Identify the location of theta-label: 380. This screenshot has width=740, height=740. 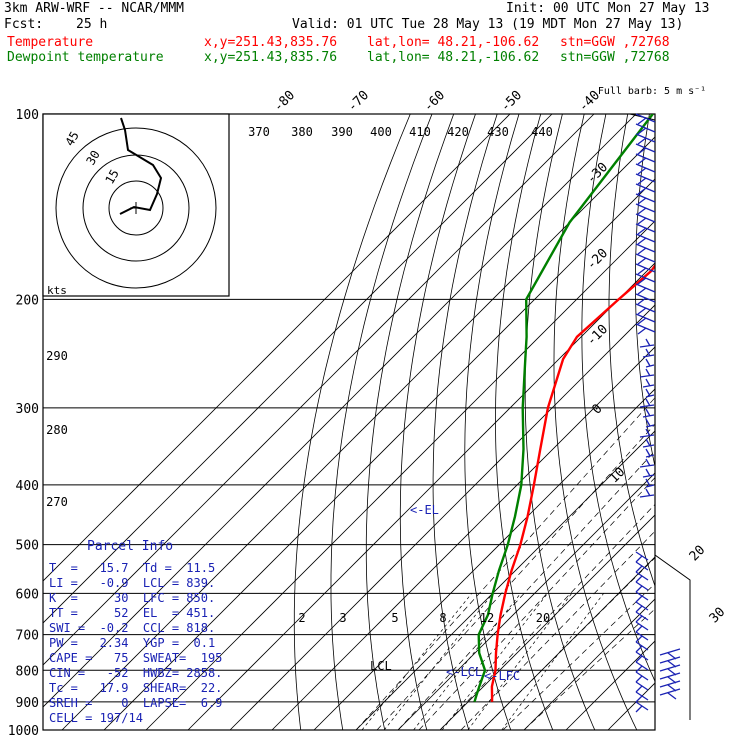
(302, 132).